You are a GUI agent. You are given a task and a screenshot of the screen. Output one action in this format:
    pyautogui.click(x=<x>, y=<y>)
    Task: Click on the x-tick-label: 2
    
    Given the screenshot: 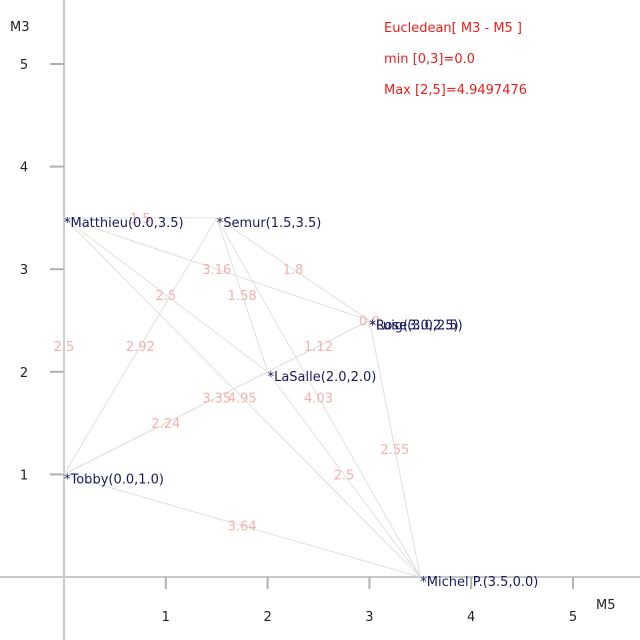 What is the action you would take?
    pyautogui.click(x=267, y=617)
    